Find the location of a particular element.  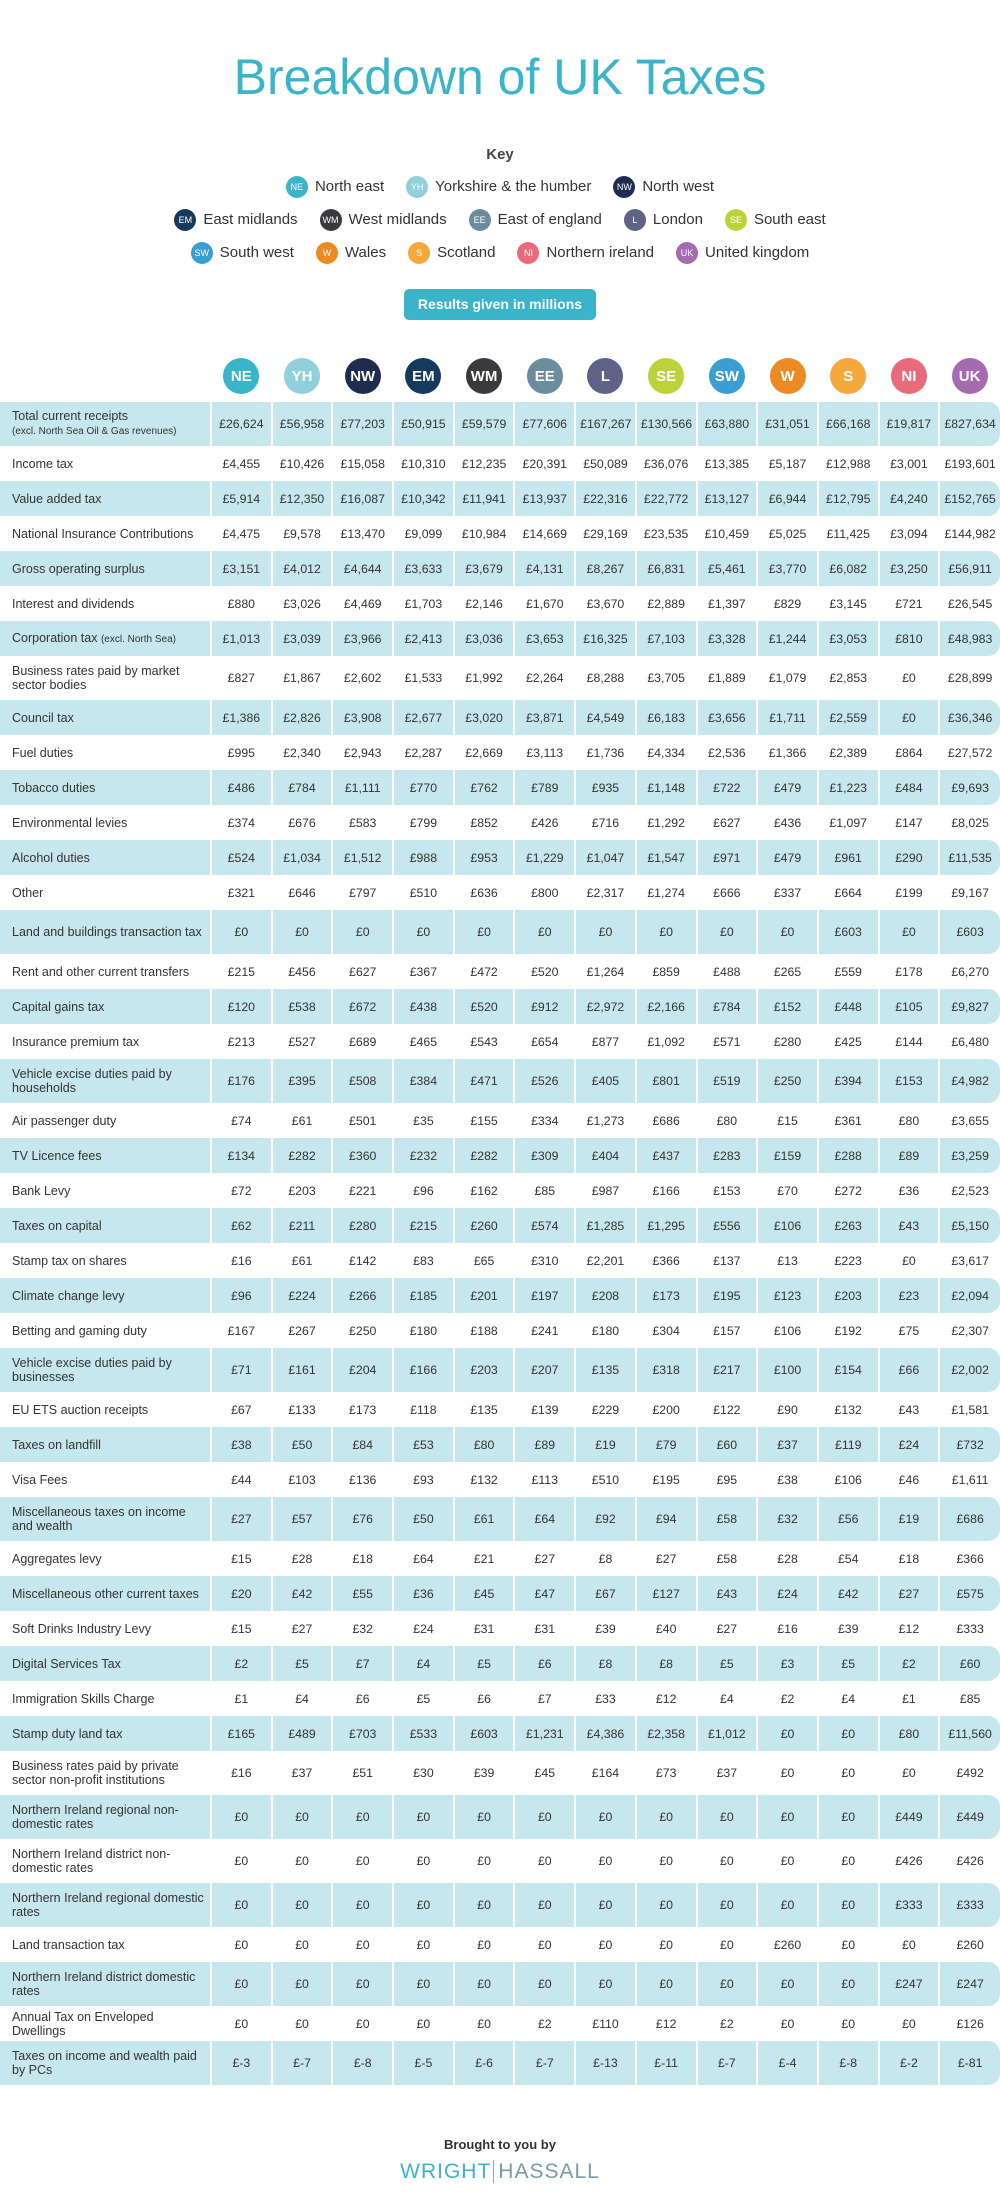

cell-value: £1,397 is located at coordinates (726, 603).